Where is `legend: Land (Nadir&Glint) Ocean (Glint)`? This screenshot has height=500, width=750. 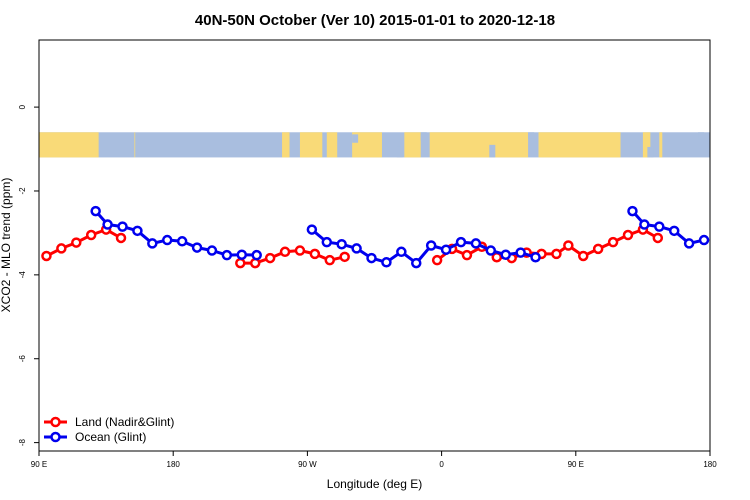 legend: Land (Nadir&Glint) Ocean (Glint) is located at coordinates (109, 429).